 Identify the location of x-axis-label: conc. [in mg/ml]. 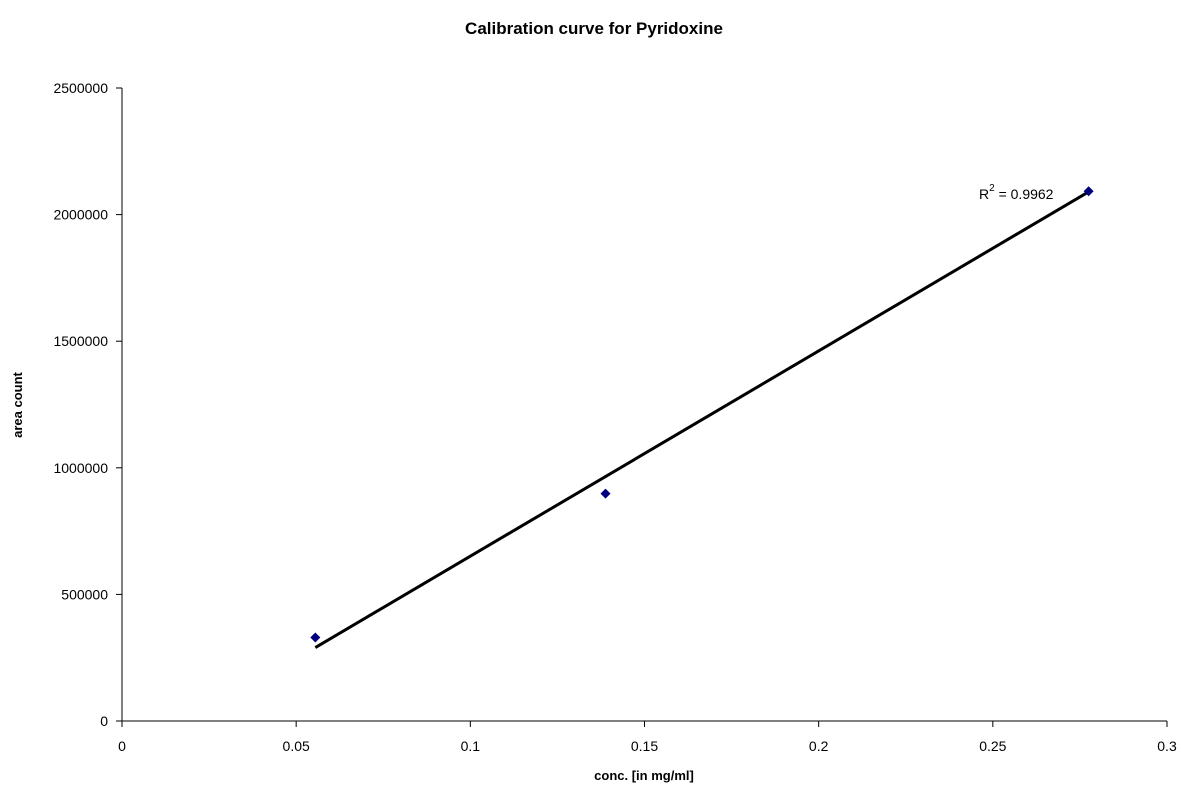
(644, 775).